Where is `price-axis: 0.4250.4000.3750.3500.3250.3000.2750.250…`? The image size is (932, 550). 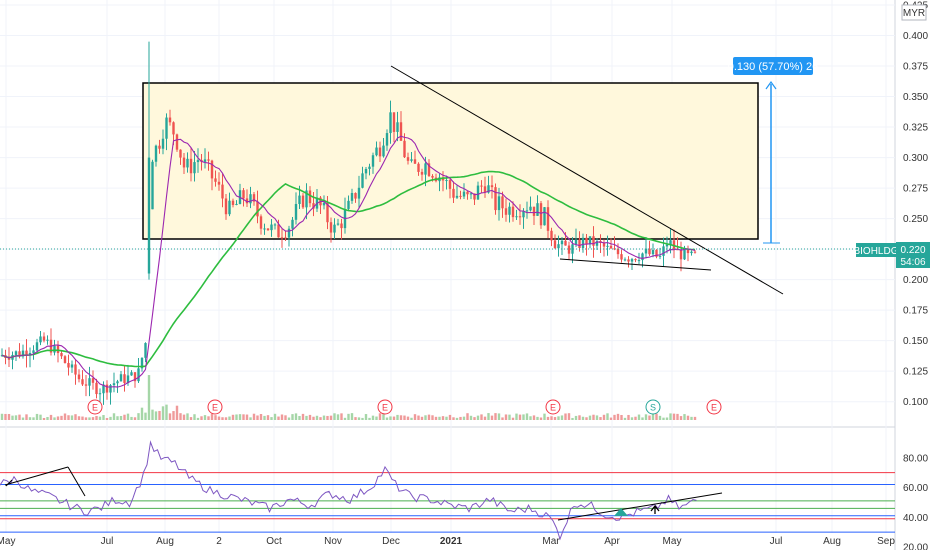 price-axis: 0.4250.4000.3750.3500.3250.3000.2750.250… is located at coordinates (915, 205).